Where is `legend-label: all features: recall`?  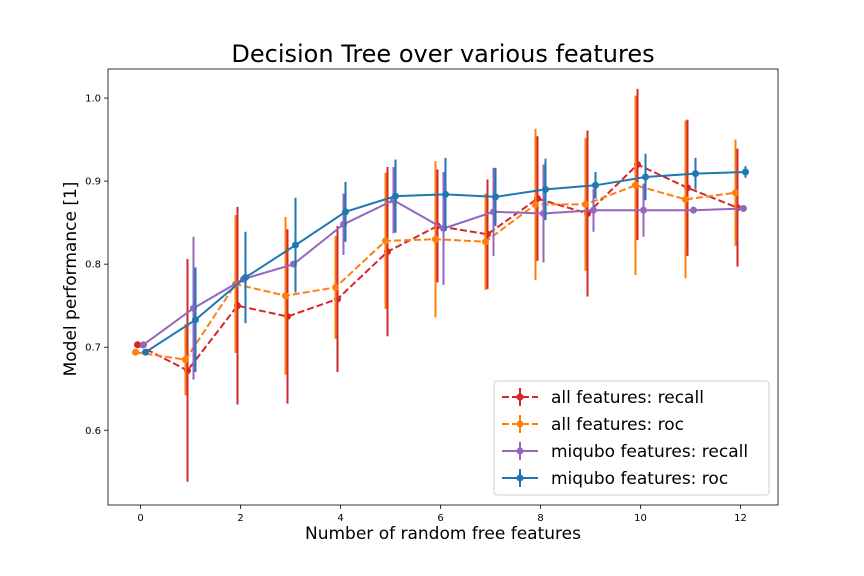 legend-label: all features: recall is located at coordinates (627, 398).